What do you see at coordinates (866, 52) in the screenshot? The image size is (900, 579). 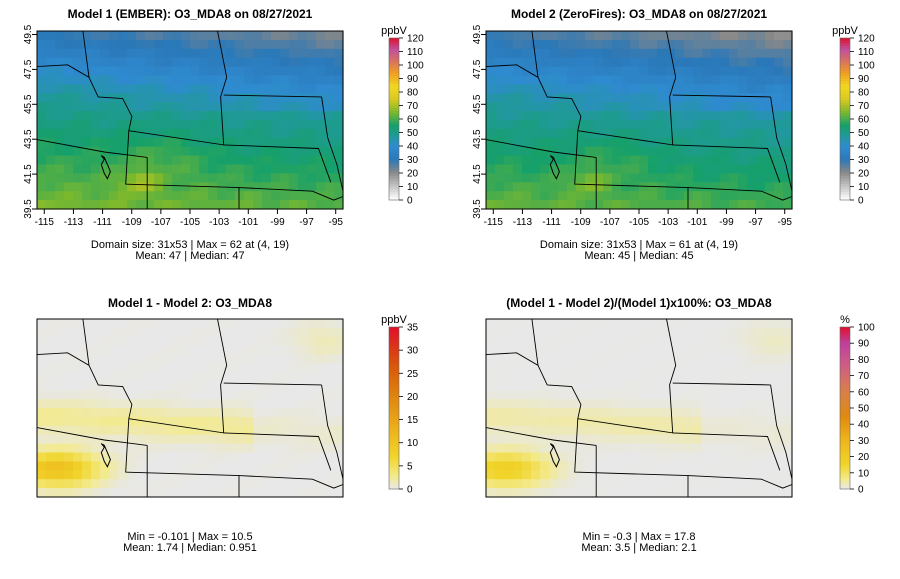 I see `legend-tick-label: 110` at bounding box center [866, 52].